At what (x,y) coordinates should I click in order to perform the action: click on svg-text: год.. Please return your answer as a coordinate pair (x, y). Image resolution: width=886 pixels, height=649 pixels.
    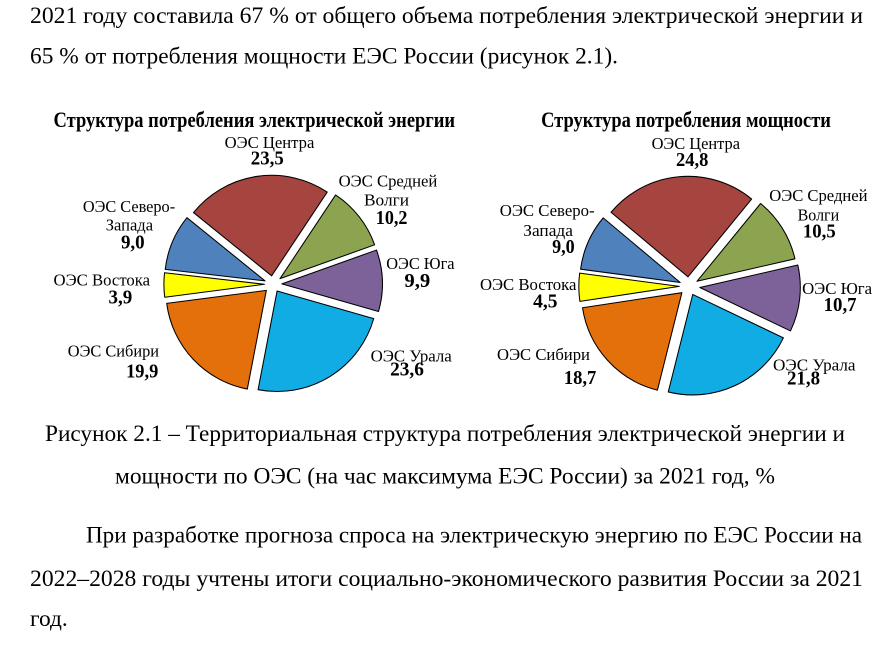
    Looking at the image, I should click on (49, 619).